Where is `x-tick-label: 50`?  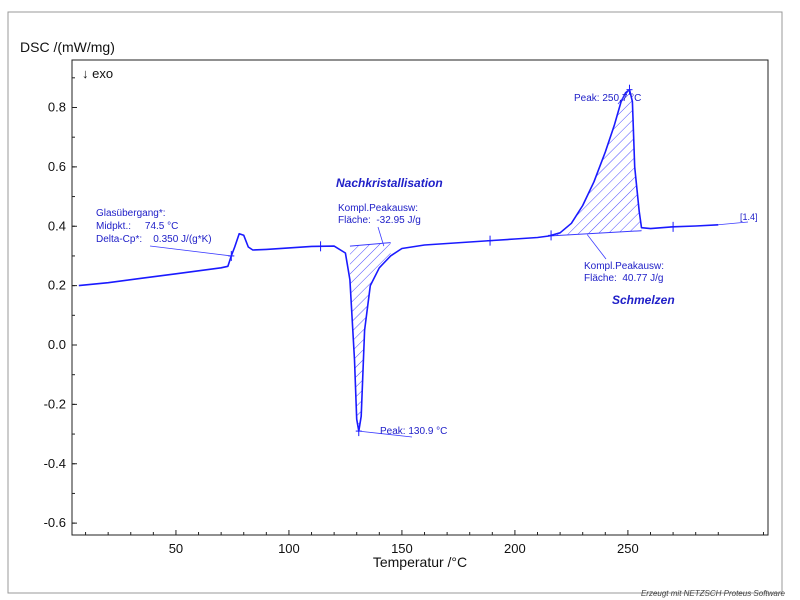
x-tick-label: 50 is located at coordinates (176, 548).